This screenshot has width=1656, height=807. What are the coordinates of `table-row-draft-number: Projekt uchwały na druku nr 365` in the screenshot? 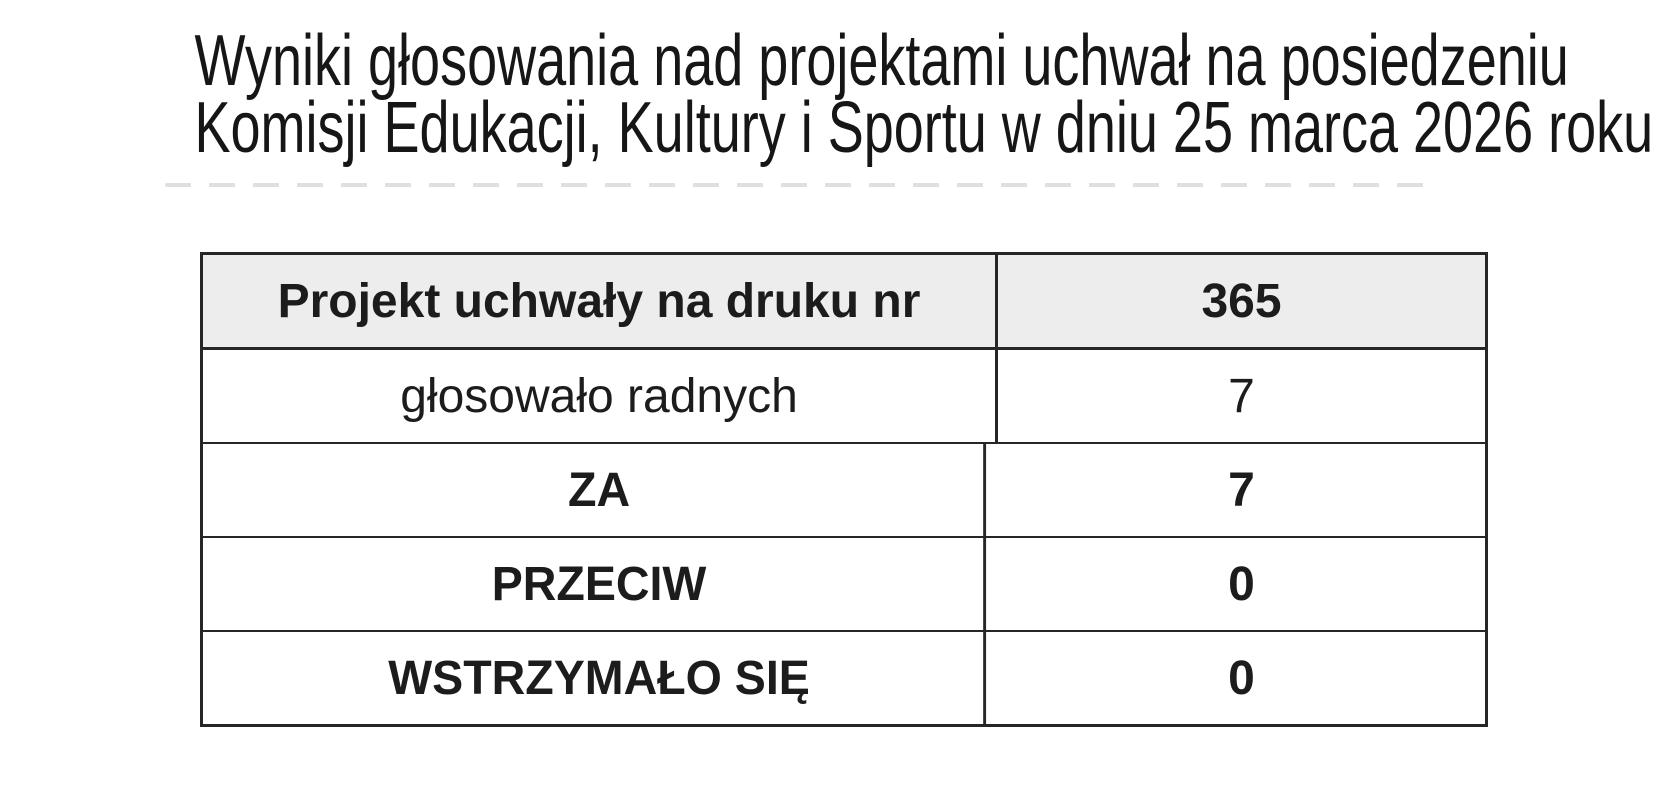 It's located at (844, 301).